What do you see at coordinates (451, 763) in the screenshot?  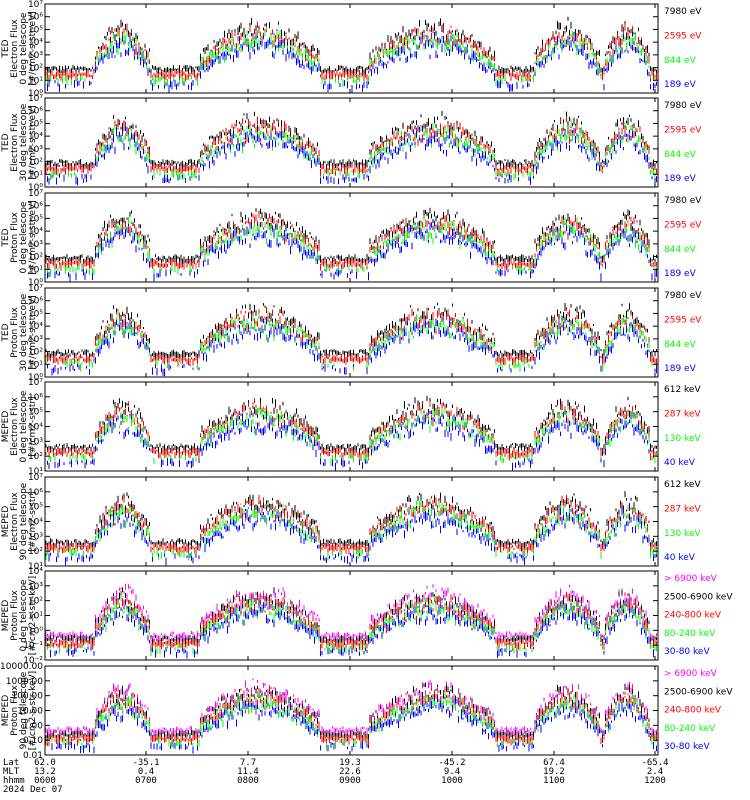 I see `footer-lat-value: -45.2` at bounding box center [451, 763].